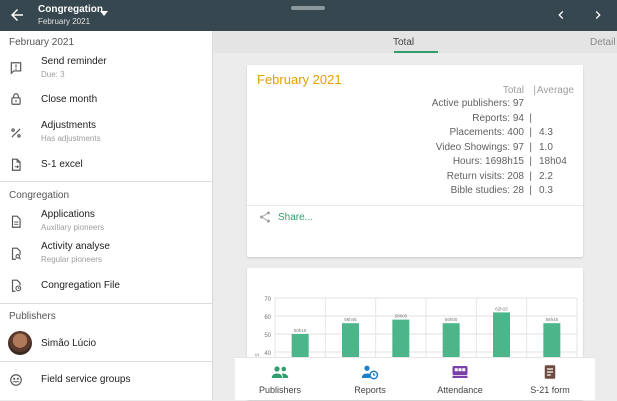 Image resolution: width=617 pixels, height=401 pixels. Describe the element at coordinates (451, 319) in the screenshot. I see `bar-value-label: 56h00` at that location.